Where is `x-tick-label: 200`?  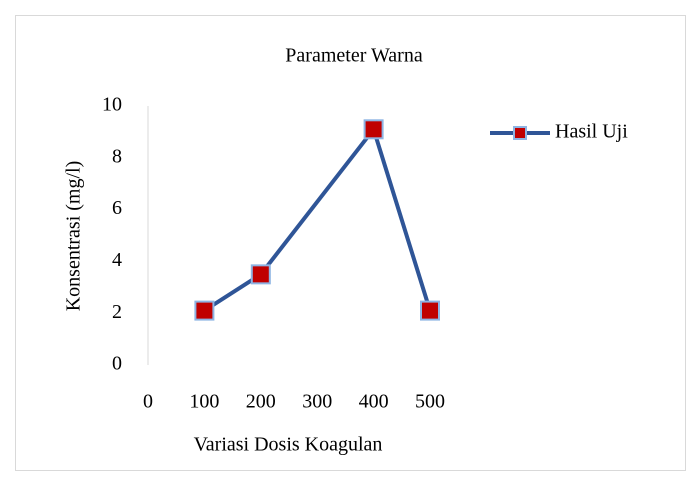
x-tick-label: 200 is located at coordinates (261, 402).